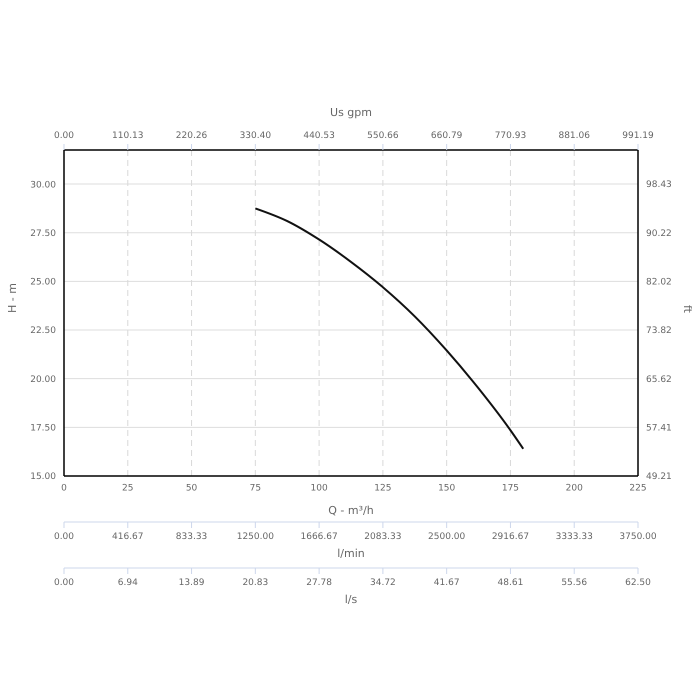 This screenshot has height=700, width=700. What do you see at coordinates (43, 233) in the screenshot?
I see `y-tick-label: 27.50` at bounding box center [43, 233].